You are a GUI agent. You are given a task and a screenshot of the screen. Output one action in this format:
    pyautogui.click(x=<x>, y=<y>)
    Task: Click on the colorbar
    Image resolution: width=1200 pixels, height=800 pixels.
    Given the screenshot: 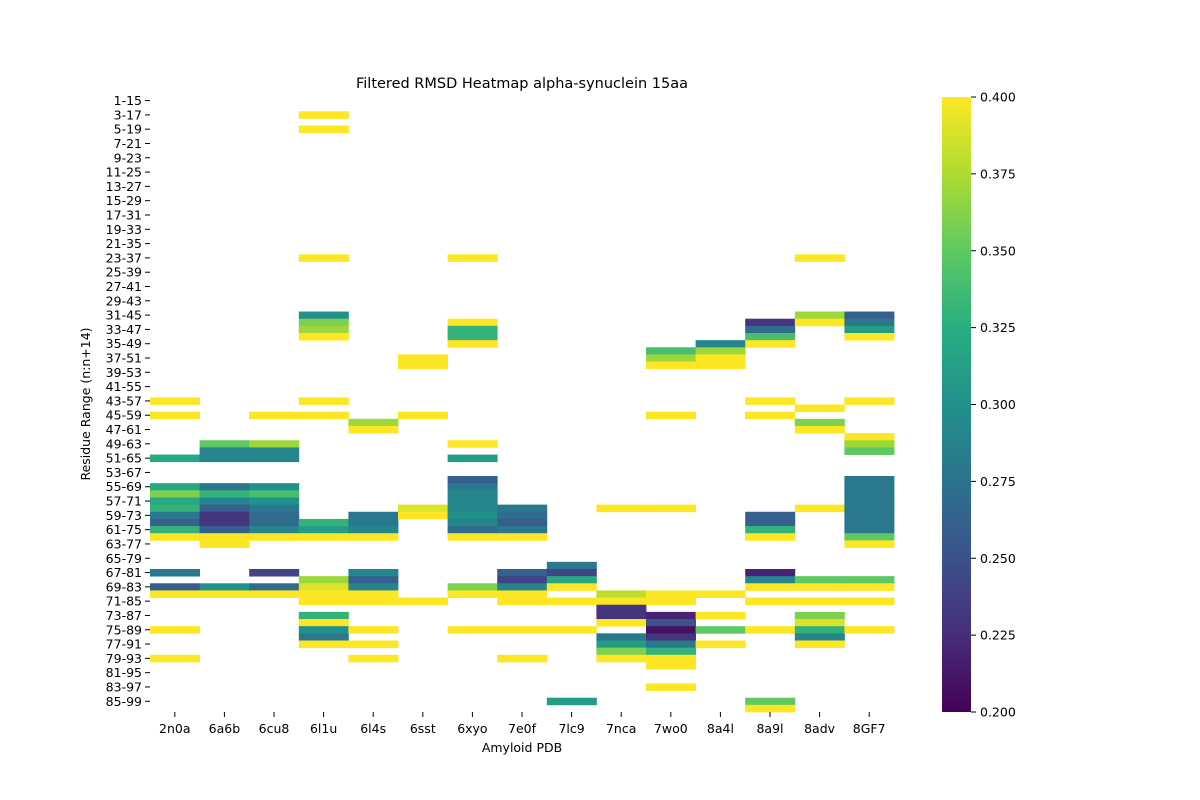 What is the action you would take?
    pyautogui.click(x=956, y=404)
    